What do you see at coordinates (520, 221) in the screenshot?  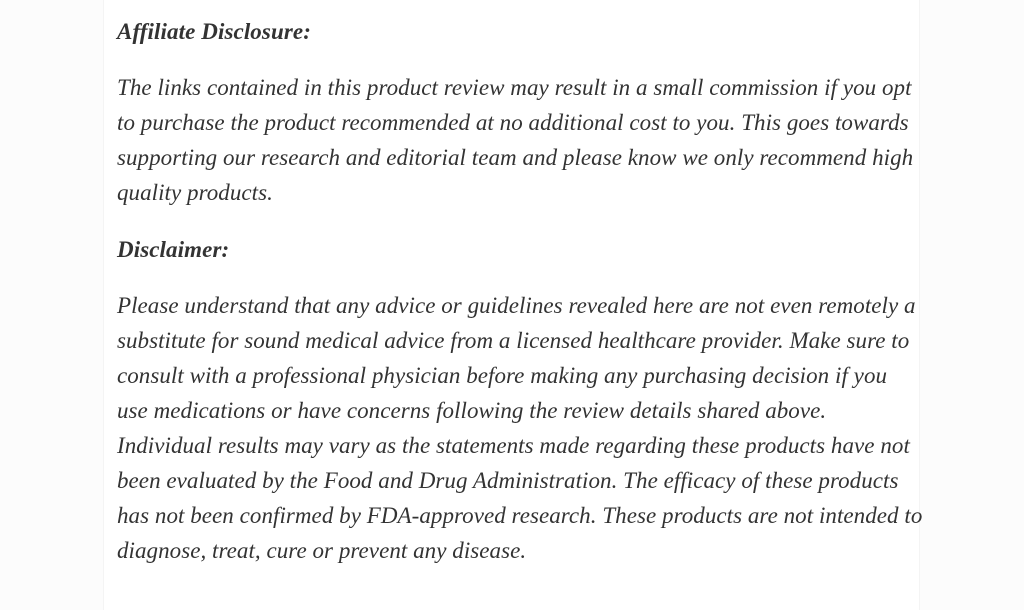 I see `spacer-before-disclaimer-heading` at bounding box center [520, 221].